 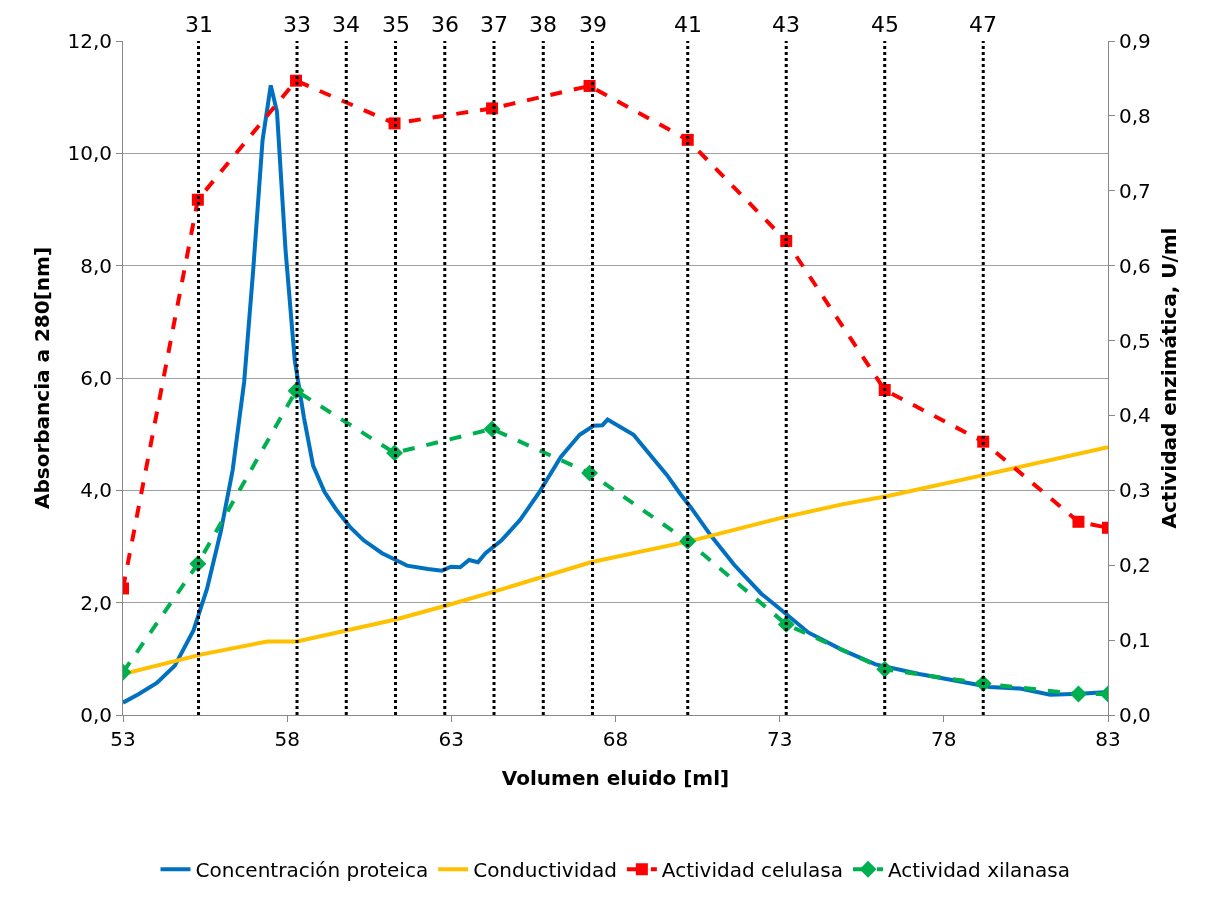 I want to click on legend-label: Conductividad, so click(x=545, y=870).